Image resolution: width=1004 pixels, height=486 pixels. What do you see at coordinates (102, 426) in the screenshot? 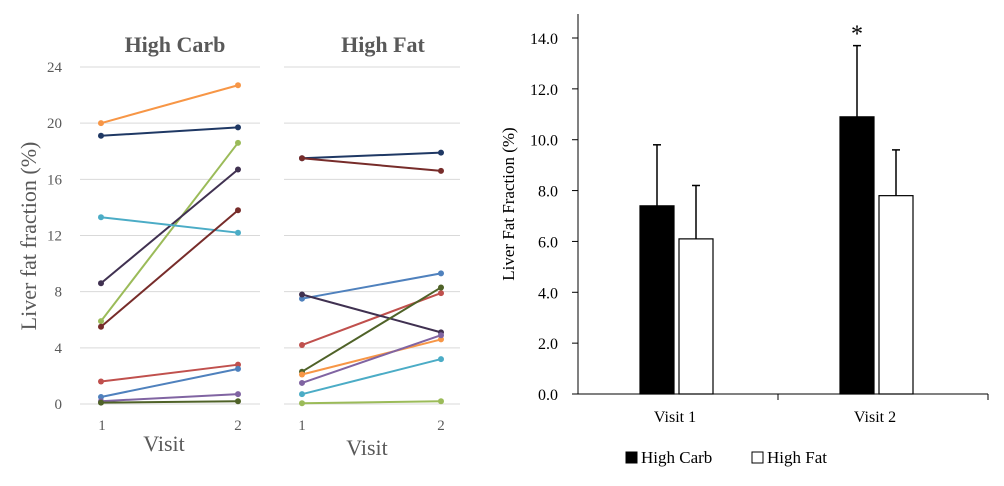
I see `high-carb-x-tick-1: 1` at bounding box center [102, 426].